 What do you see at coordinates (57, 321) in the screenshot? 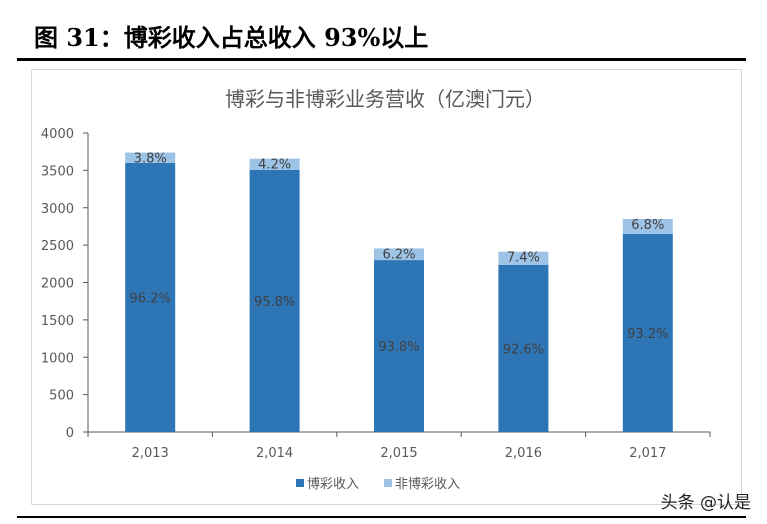
I see `y-tick-label: 1500` at bounding box center [57, 321].